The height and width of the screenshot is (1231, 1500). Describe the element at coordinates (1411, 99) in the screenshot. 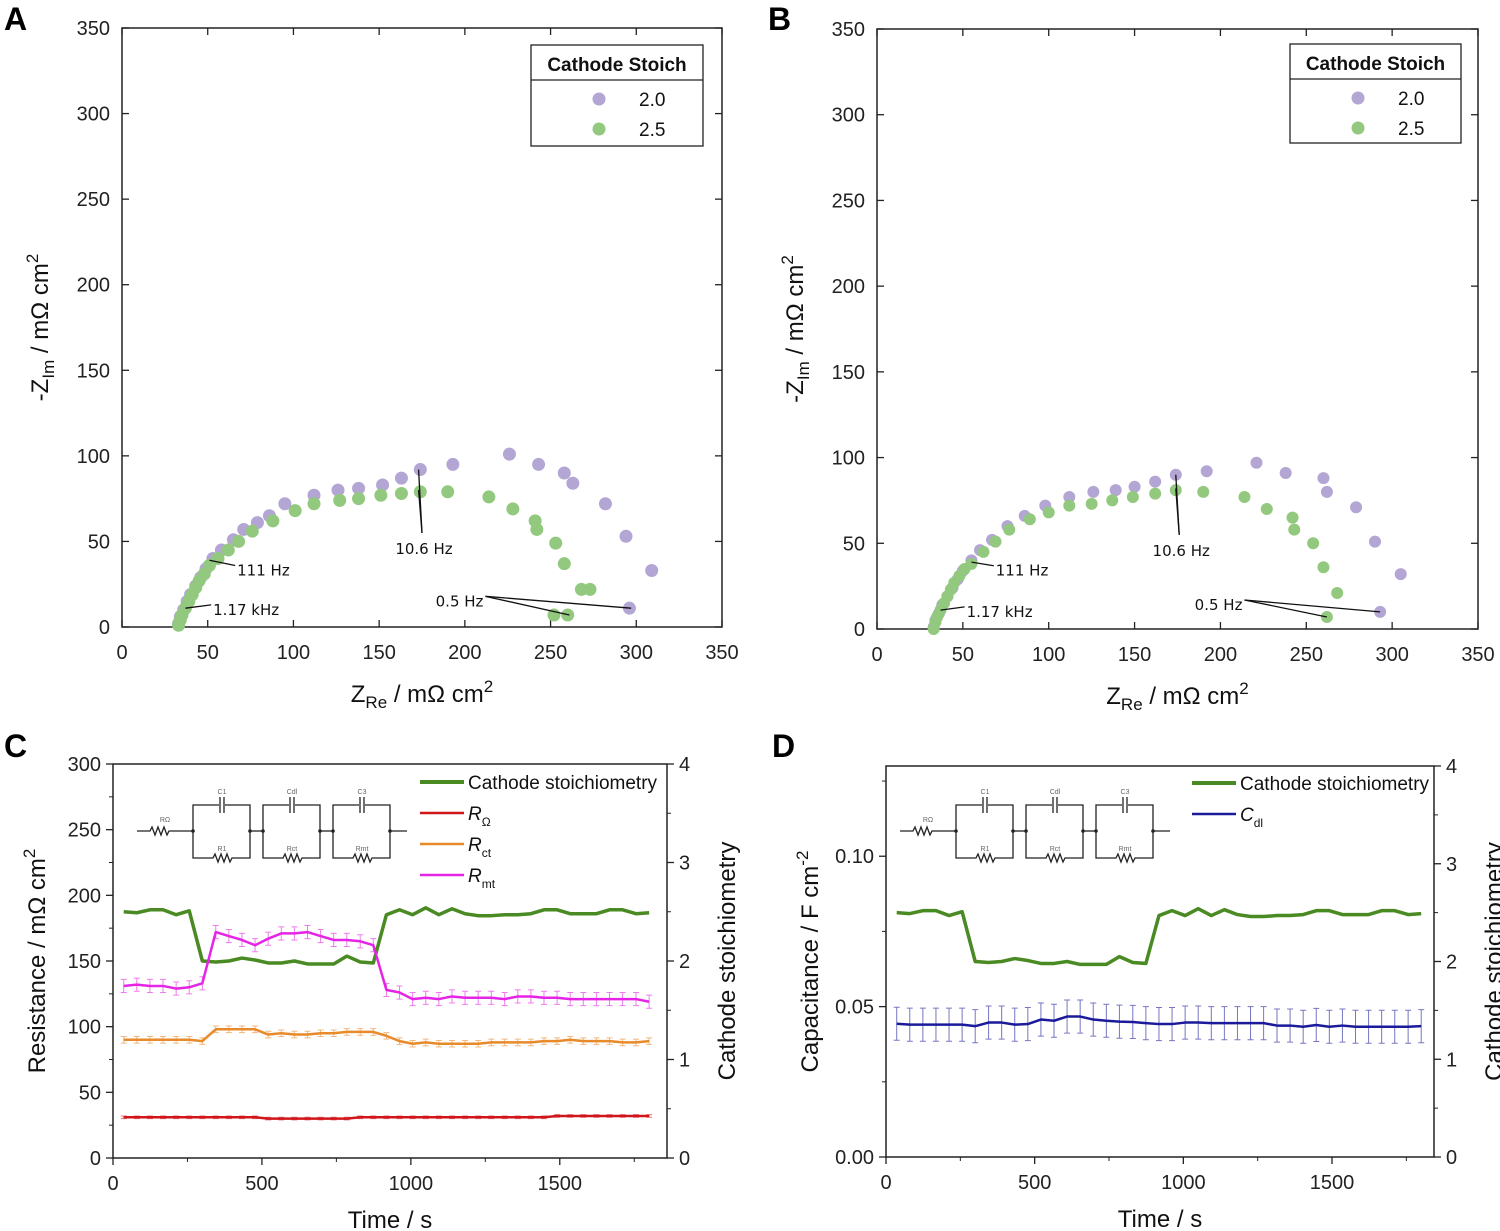

I see `legend-label: 2.0` at that location.